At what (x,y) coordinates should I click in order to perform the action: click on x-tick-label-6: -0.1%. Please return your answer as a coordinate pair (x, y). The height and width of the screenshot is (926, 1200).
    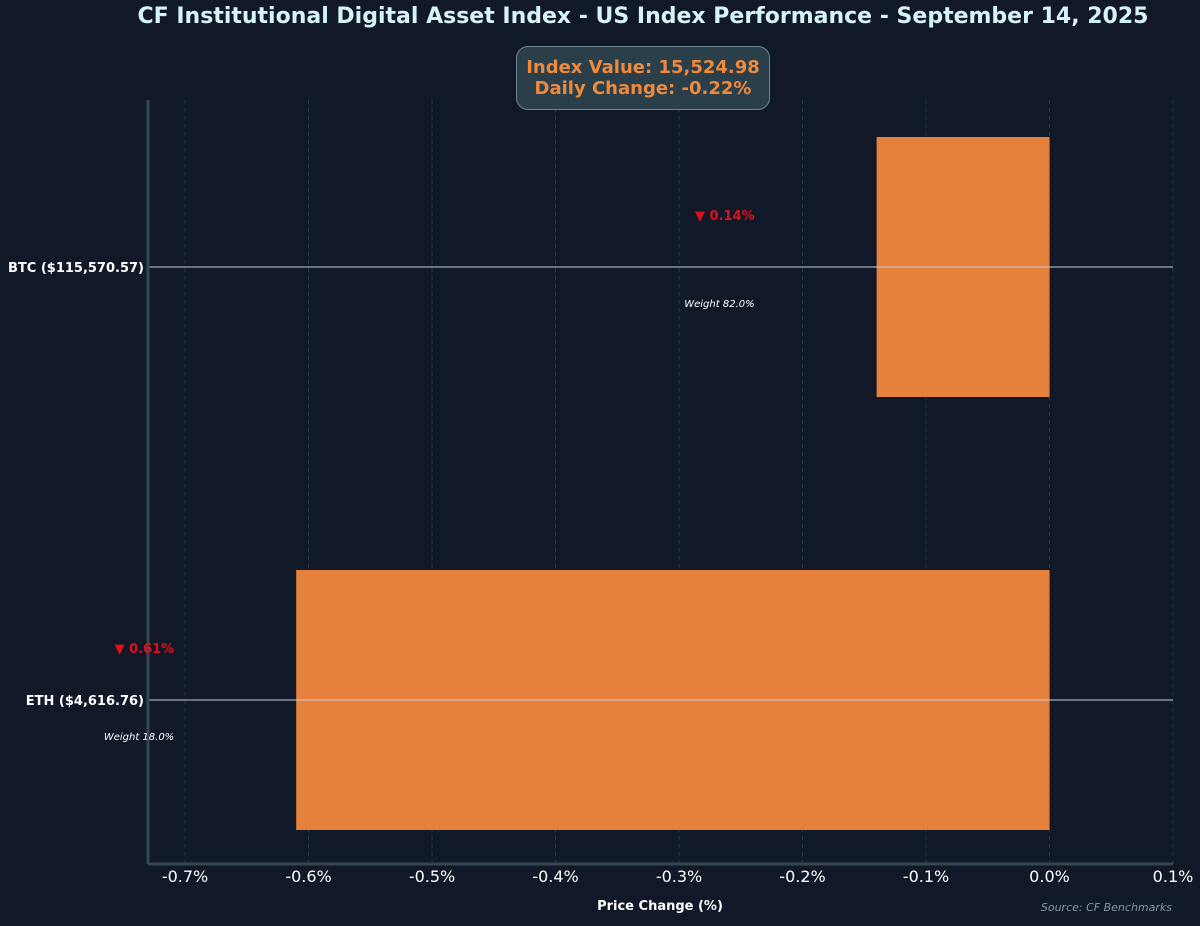
    Looking at the image, I should click on (926, 876).